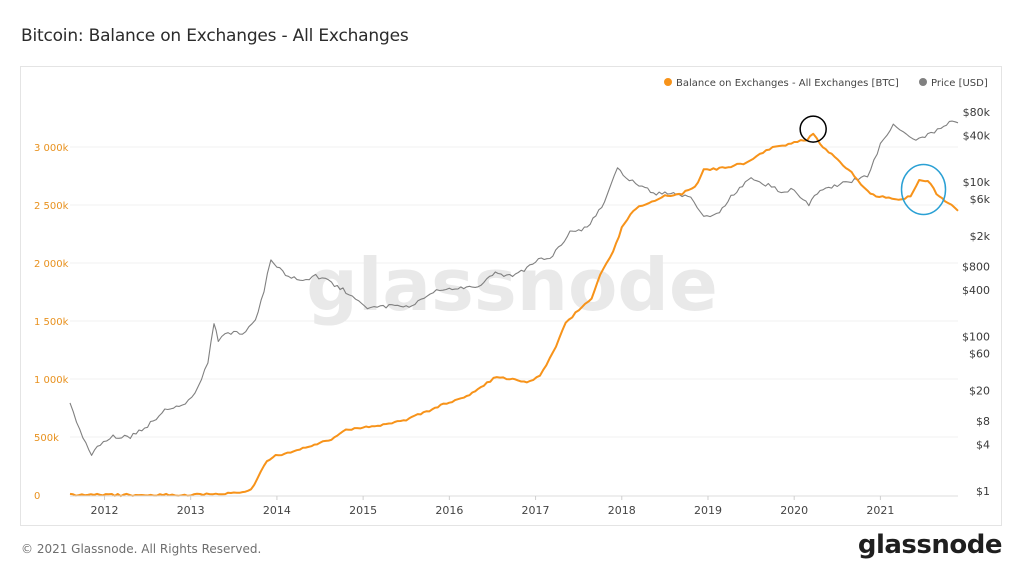  What do you see at coordinates (794, 510) in the screenshot?
I see `x-axis-tick-label: 2020` at bounding box center [794, 510].